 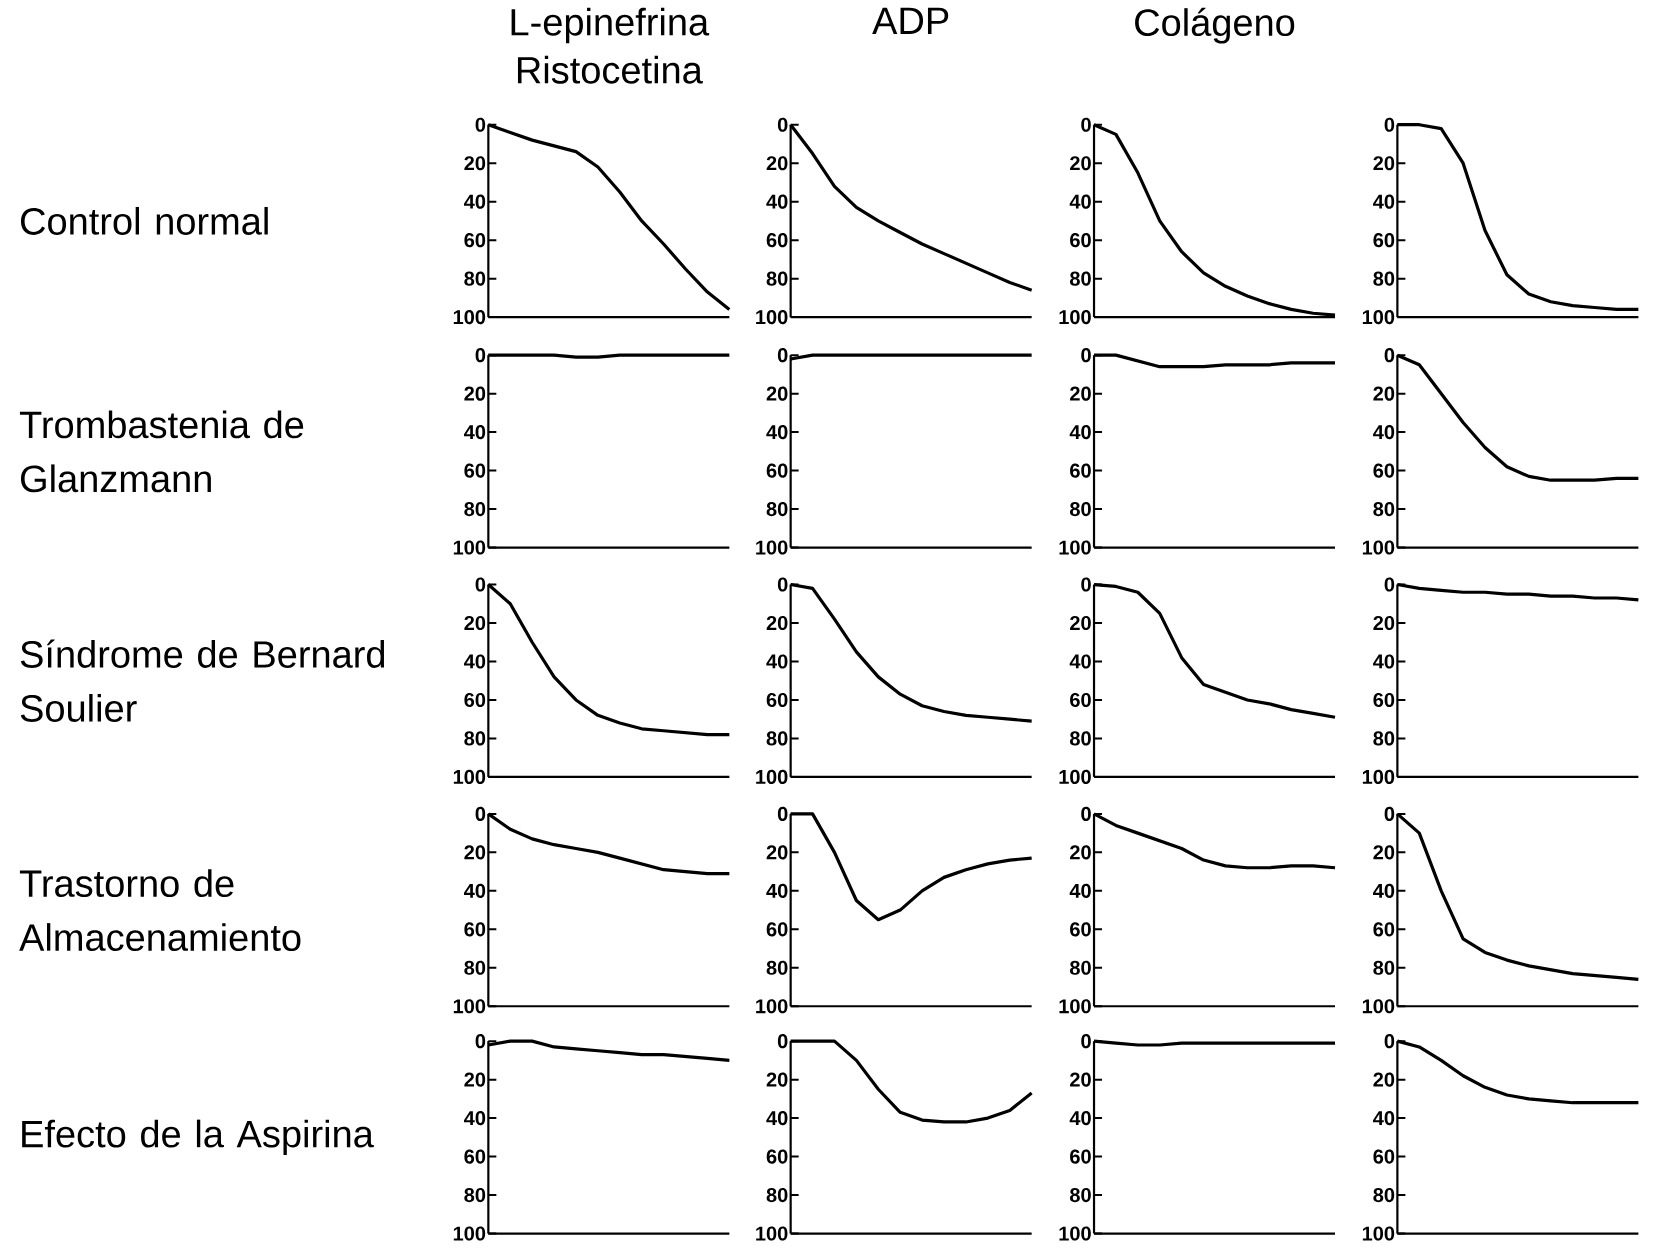 I want to click on y-axis-title: Control normal, so click(x=144, y=220).